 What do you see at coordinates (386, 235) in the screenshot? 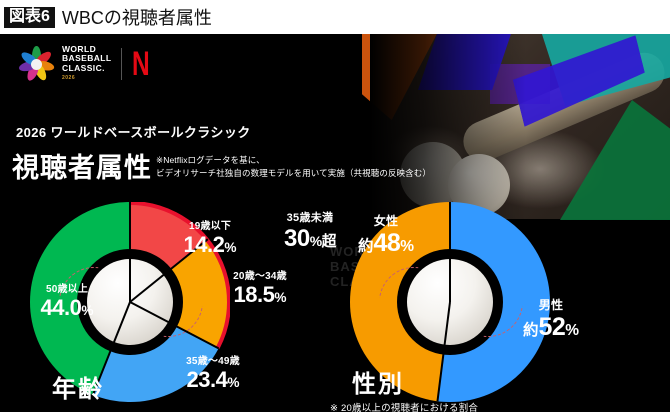
I see `sex-label-female: 女性 約48%` at bounding box center [386, 235].